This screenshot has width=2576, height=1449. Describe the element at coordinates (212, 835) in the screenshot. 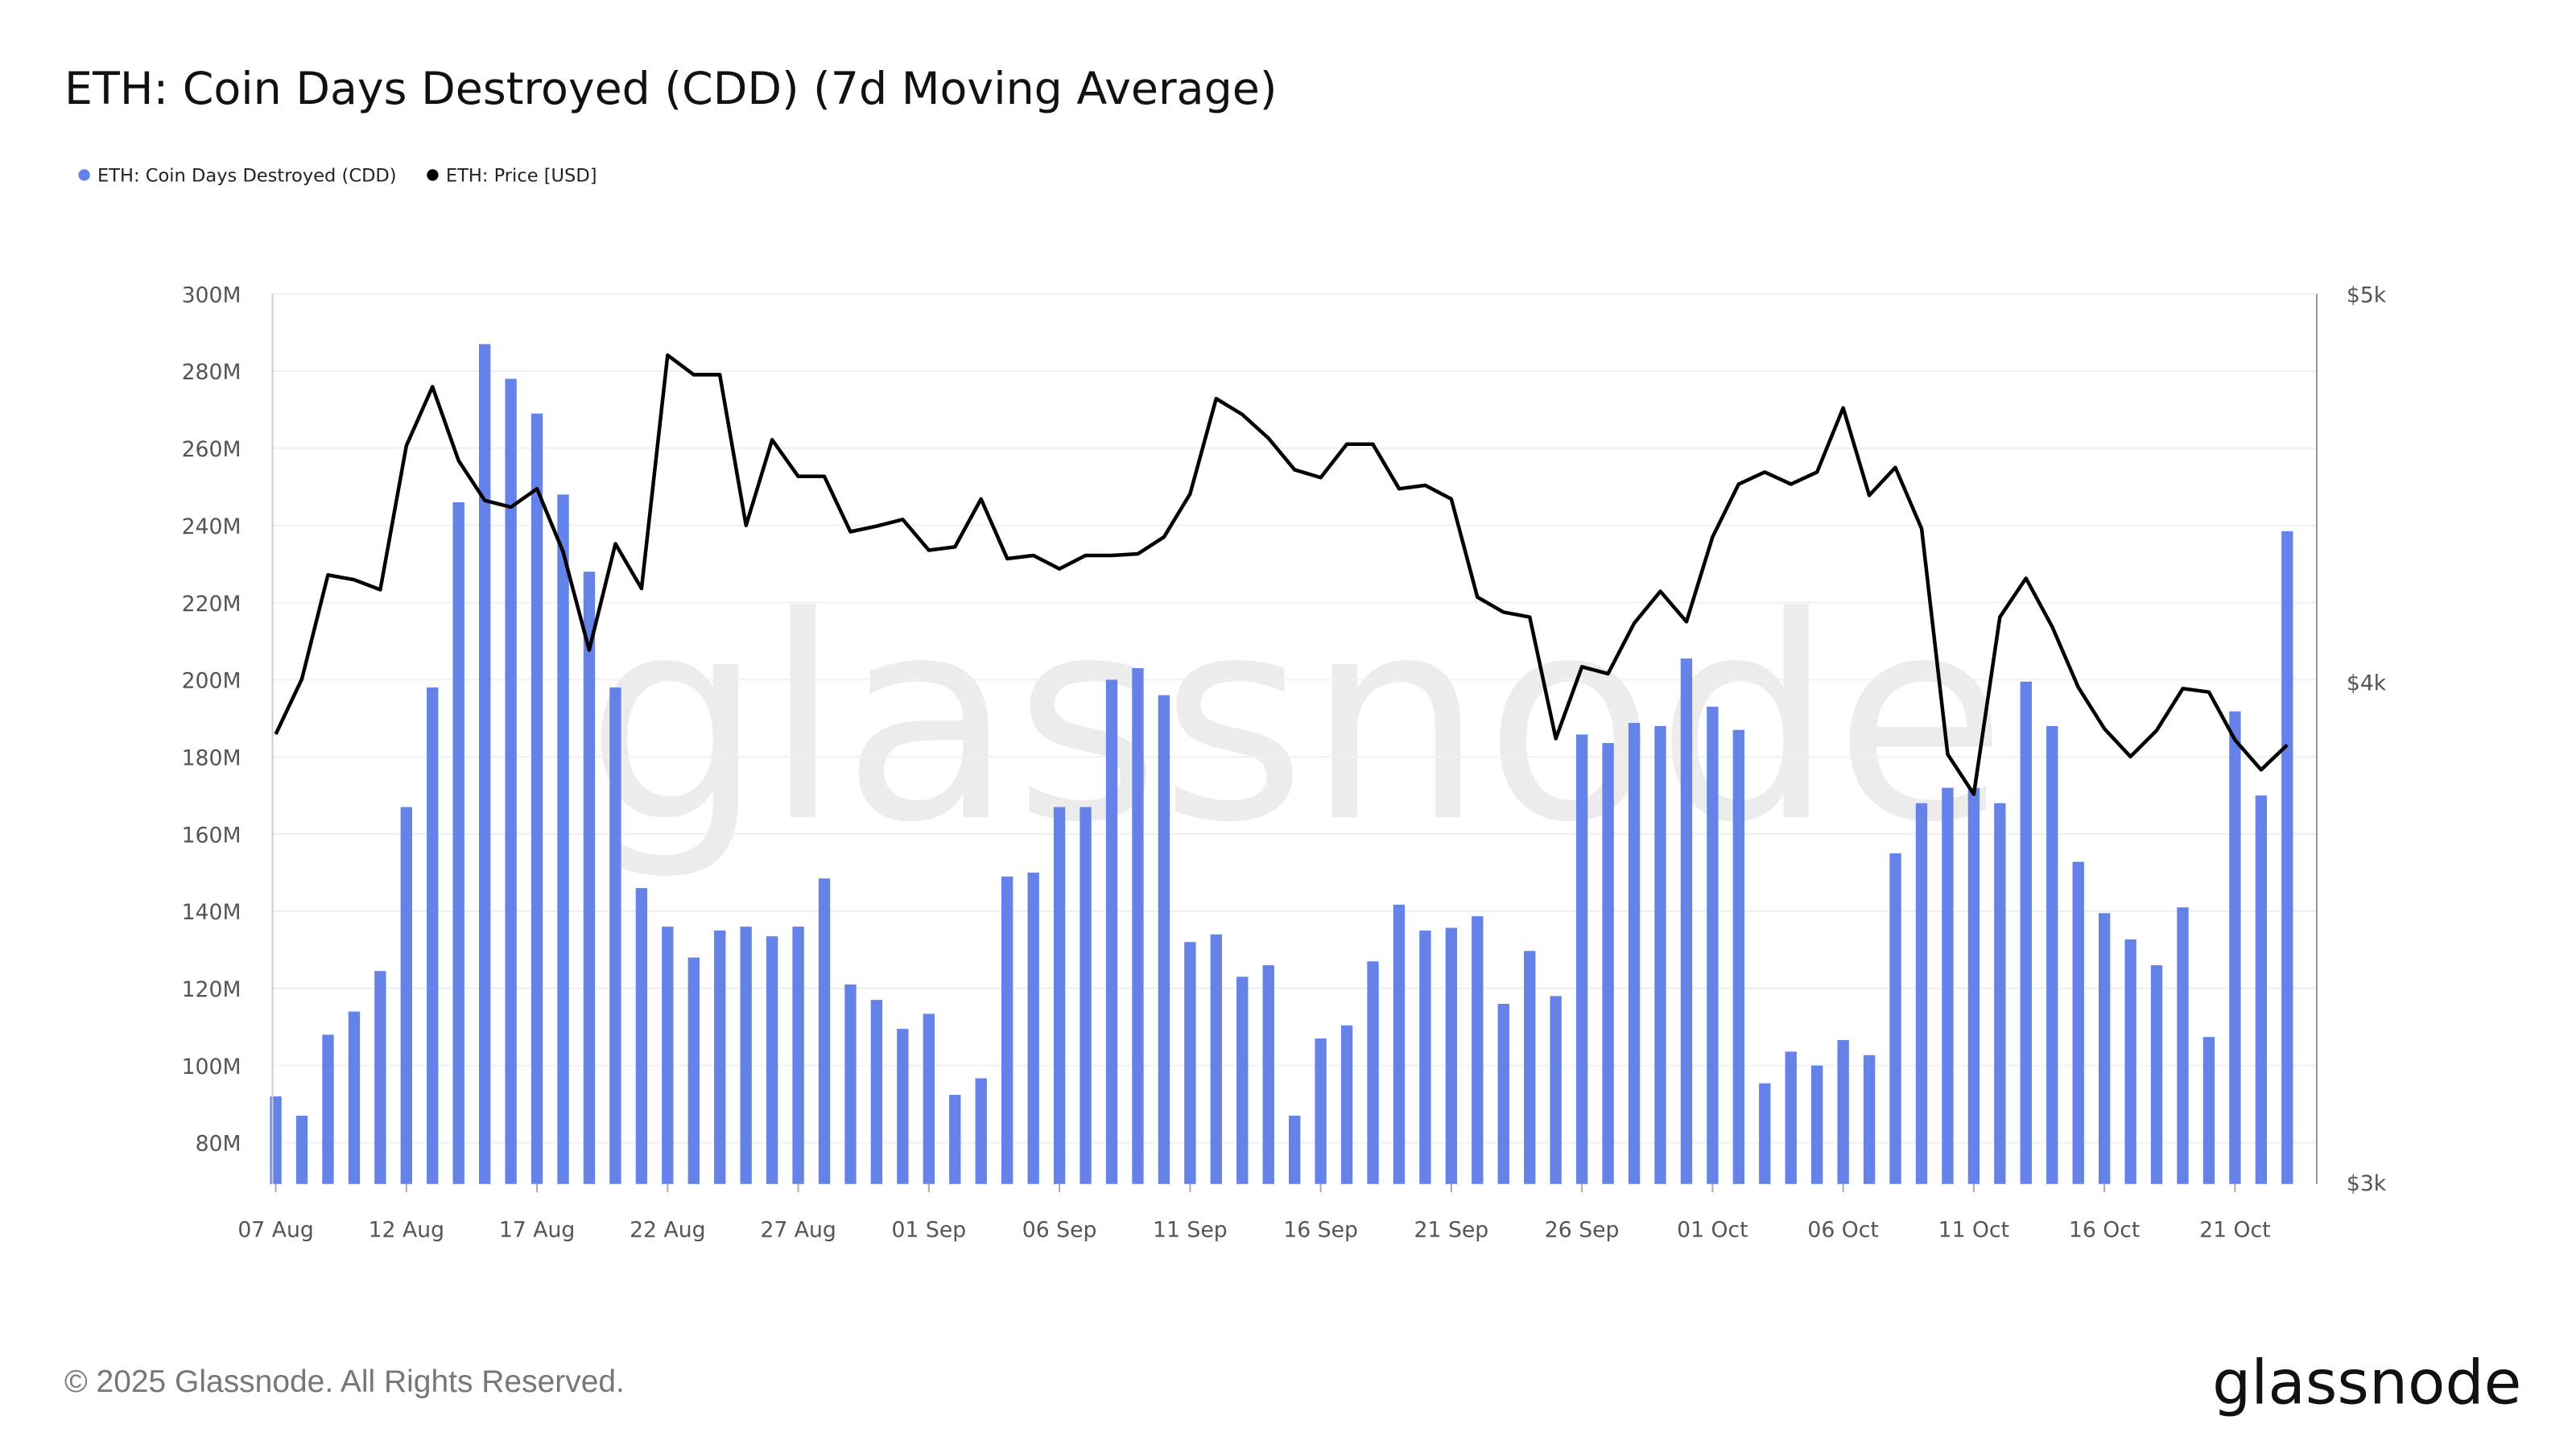

I see `left-tick-label: 160M` at that location.